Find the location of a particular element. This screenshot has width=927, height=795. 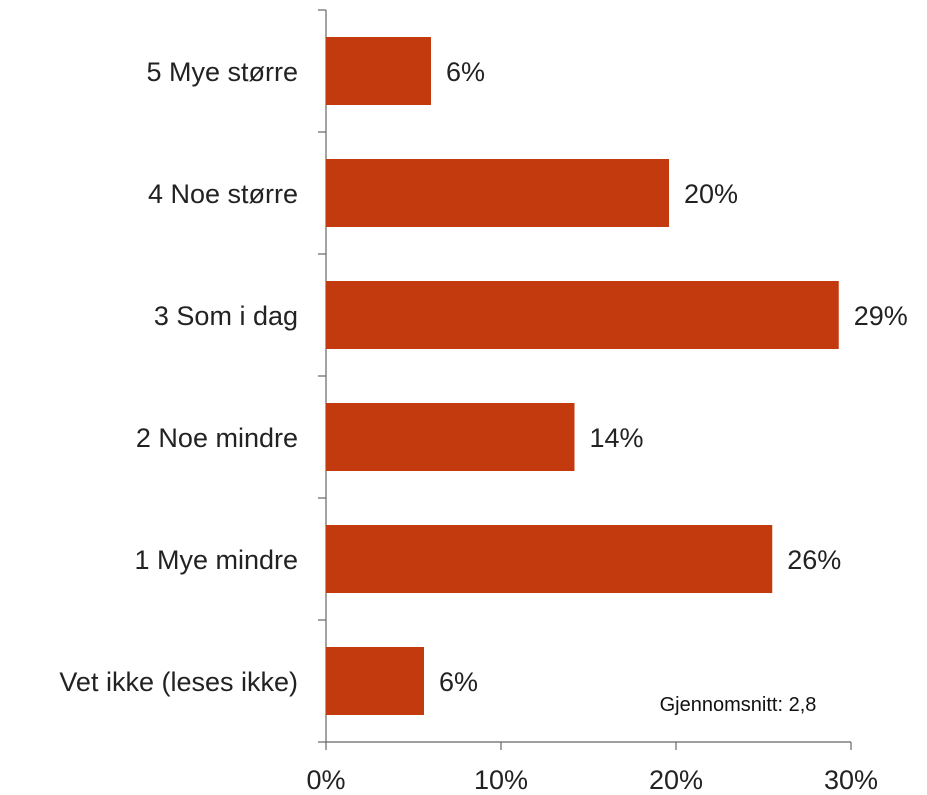

data-label: 26% is located at coordinates (814, 560).